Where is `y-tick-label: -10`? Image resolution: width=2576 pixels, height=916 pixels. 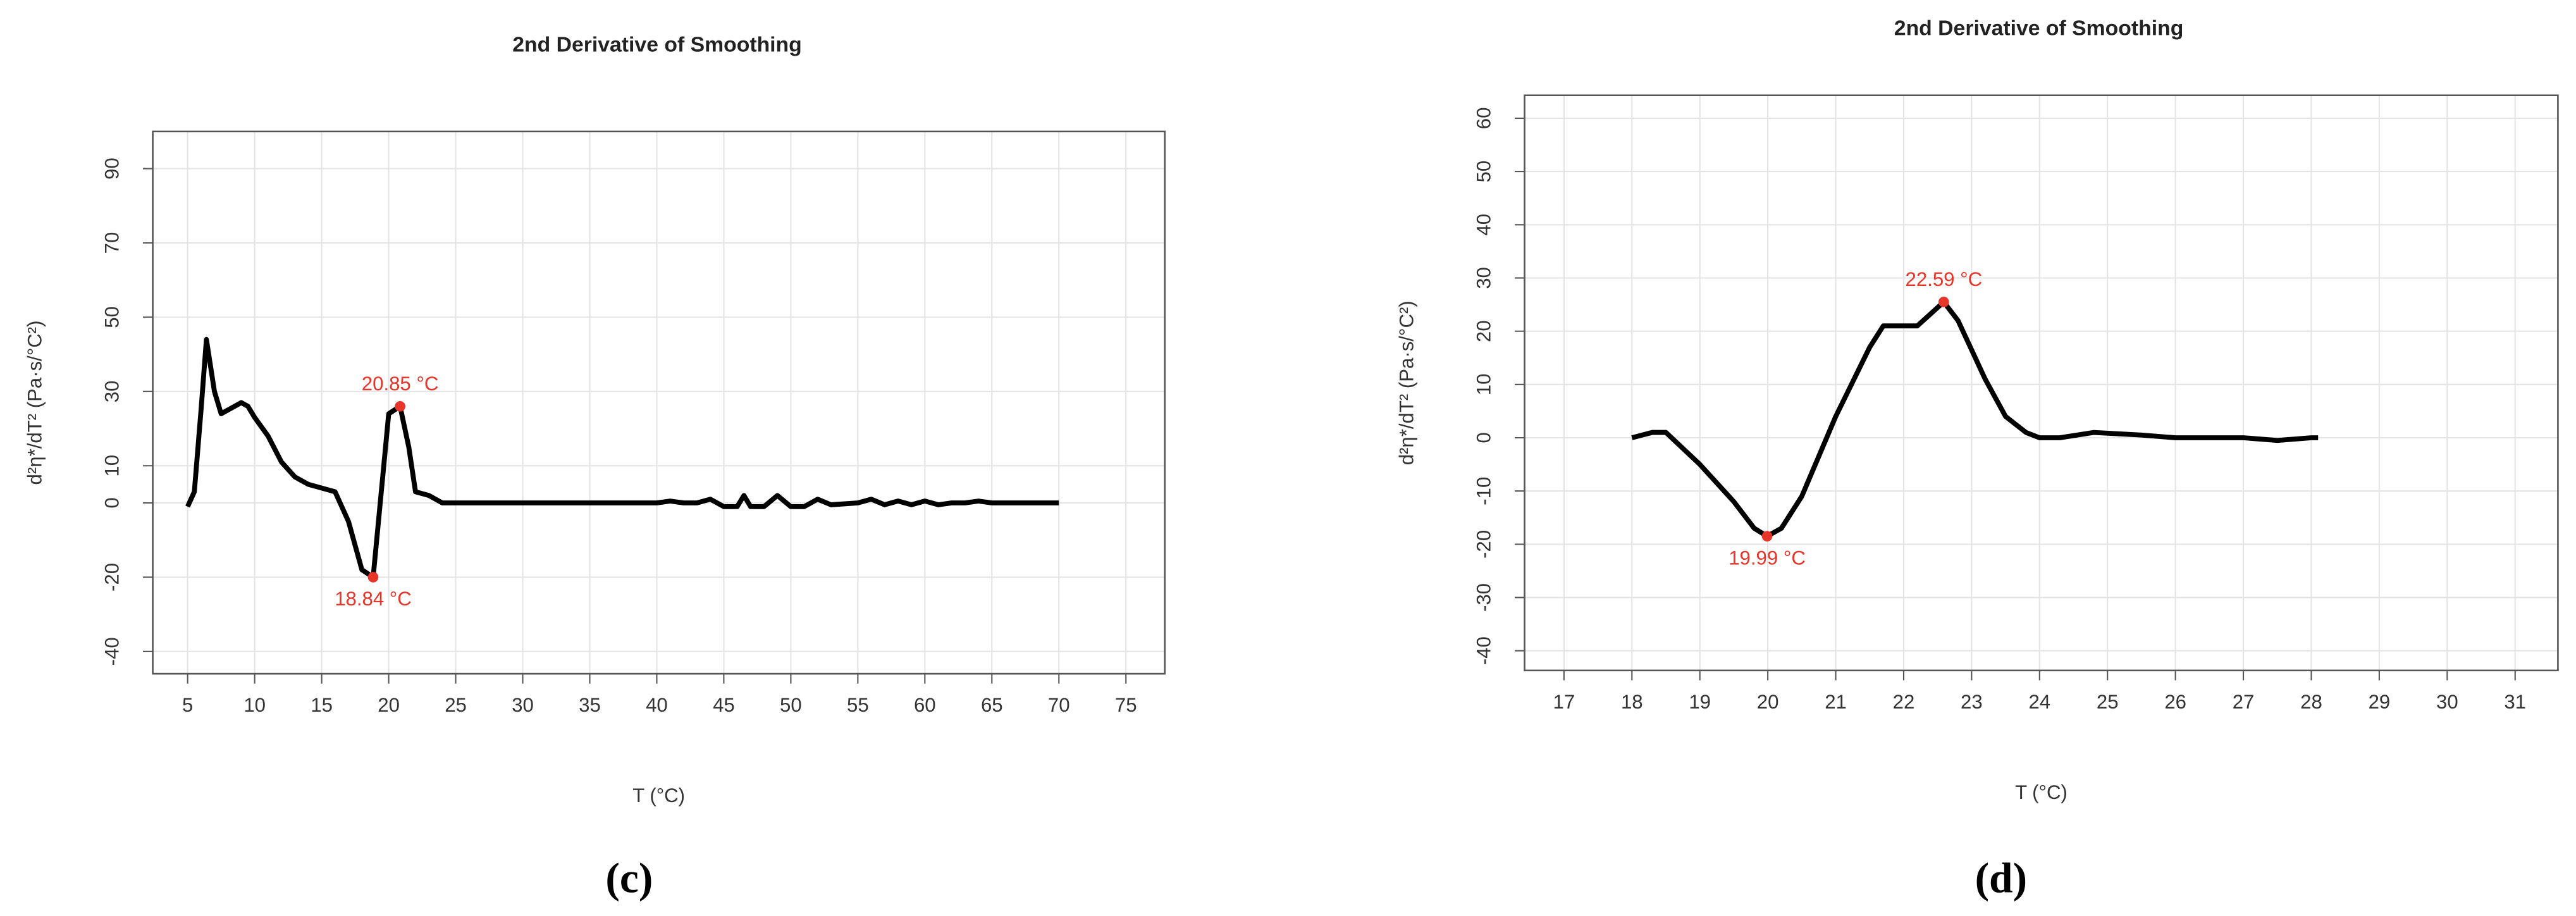
y-tick-label: -10 is located at coordinates (1483, 491).